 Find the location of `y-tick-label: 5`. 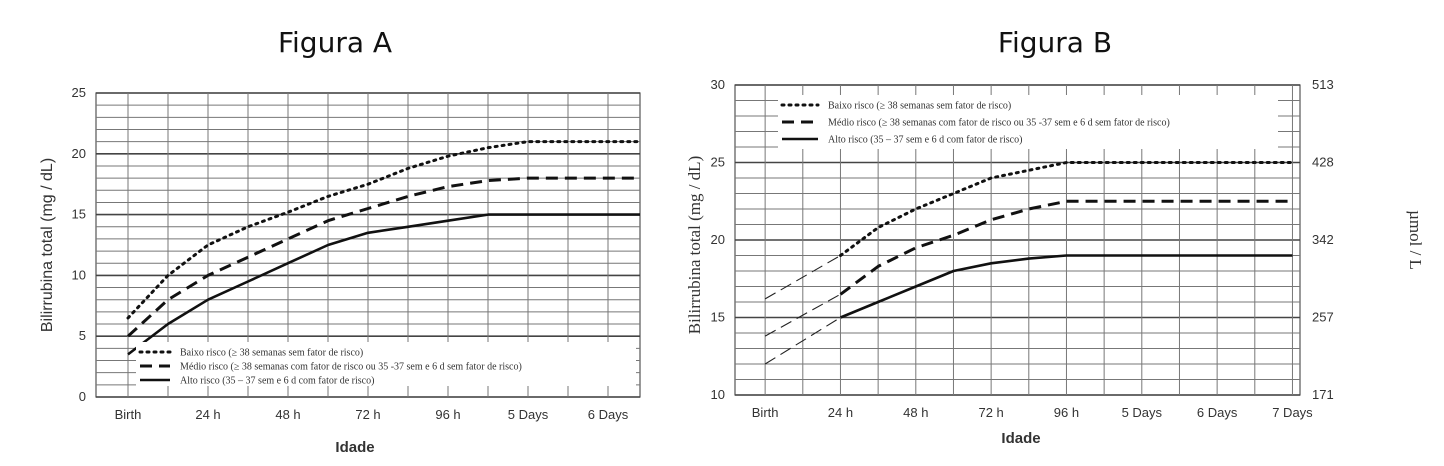

y-tick-label: 5 is located at coordinates (82, 335).